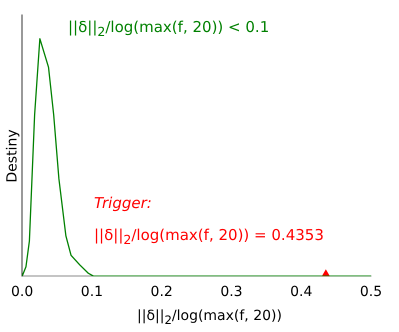 This screenshot has height=332, width=399. I want to click on y-axis-title: Destiny, so click(12, 156).